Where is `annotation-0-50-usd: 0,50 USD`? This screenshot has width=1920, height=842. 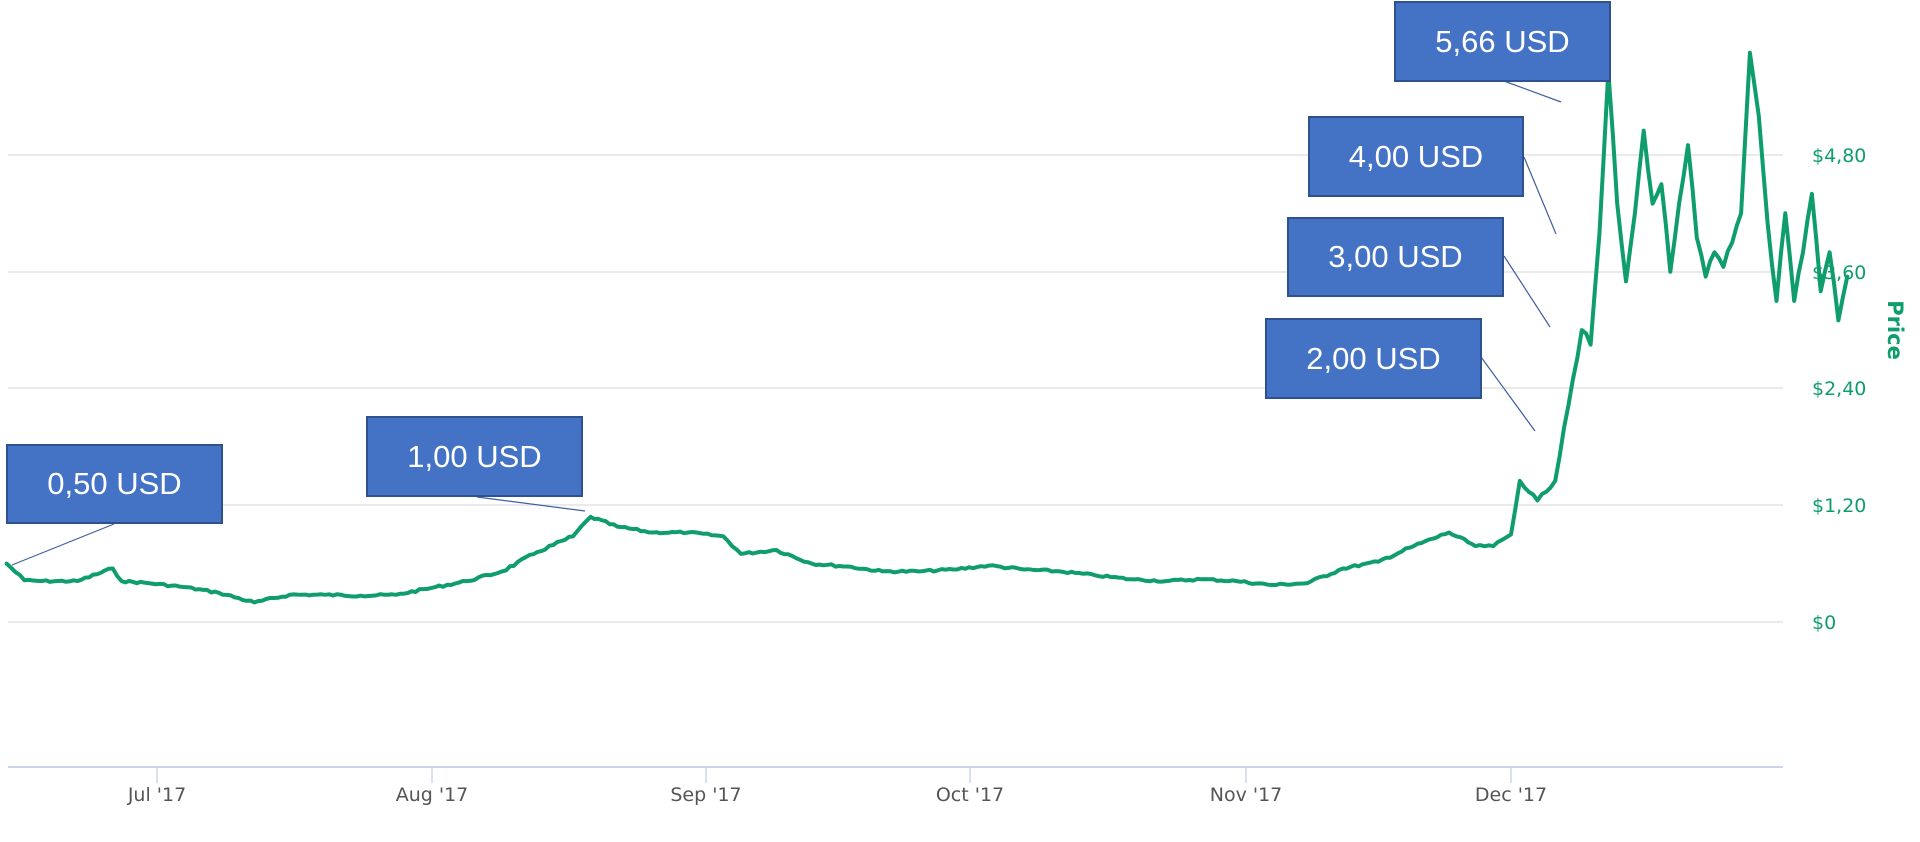 annotation-0-50-usd: 0,50 USD is located at coordinates (114, 484).